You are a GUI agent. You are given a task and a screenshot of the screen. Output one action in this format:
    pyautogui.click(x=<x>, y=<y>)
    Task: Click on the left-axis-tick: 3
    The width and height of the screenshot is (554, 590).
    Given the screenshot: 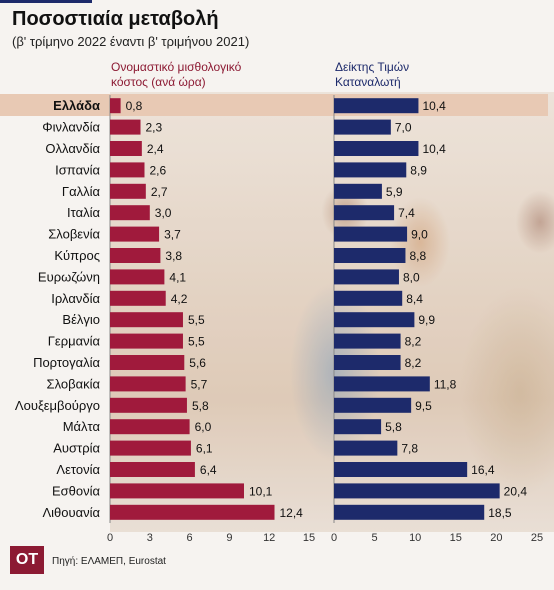 What is the action you would take?
    pyautogui.click(x=150, y=538)
    